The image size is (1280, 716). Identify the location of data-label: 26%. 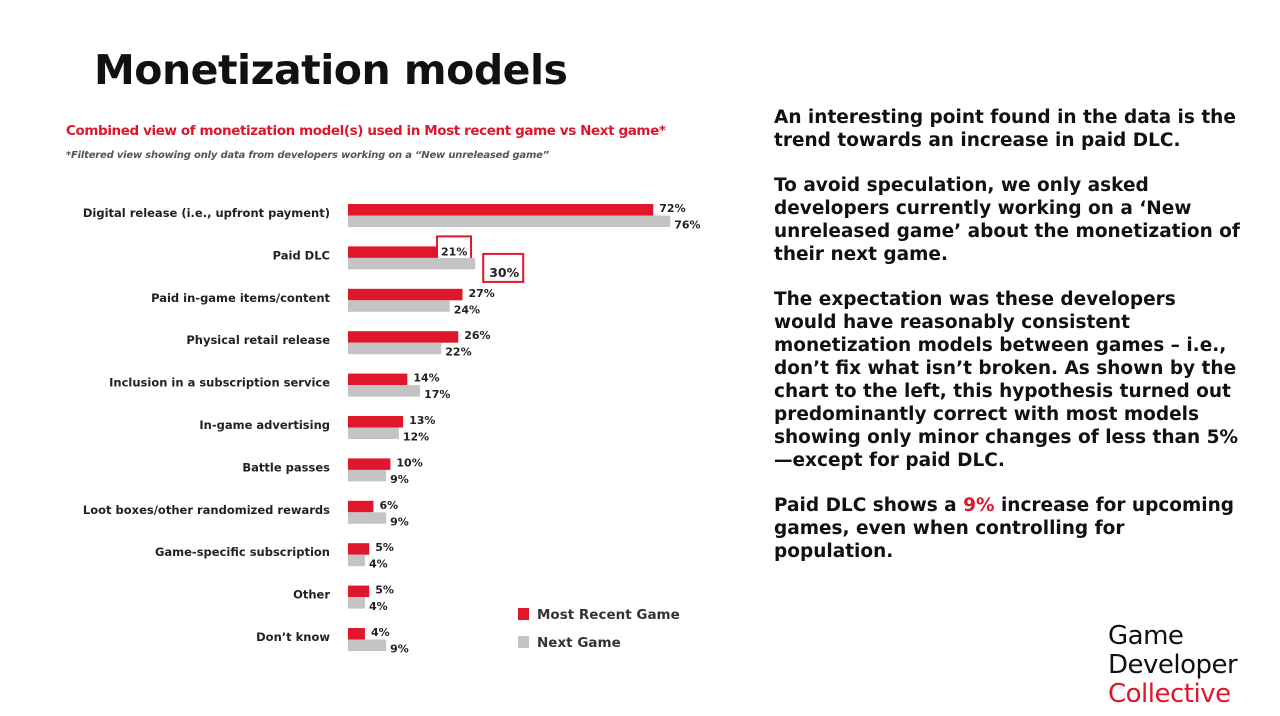
(477, 335).